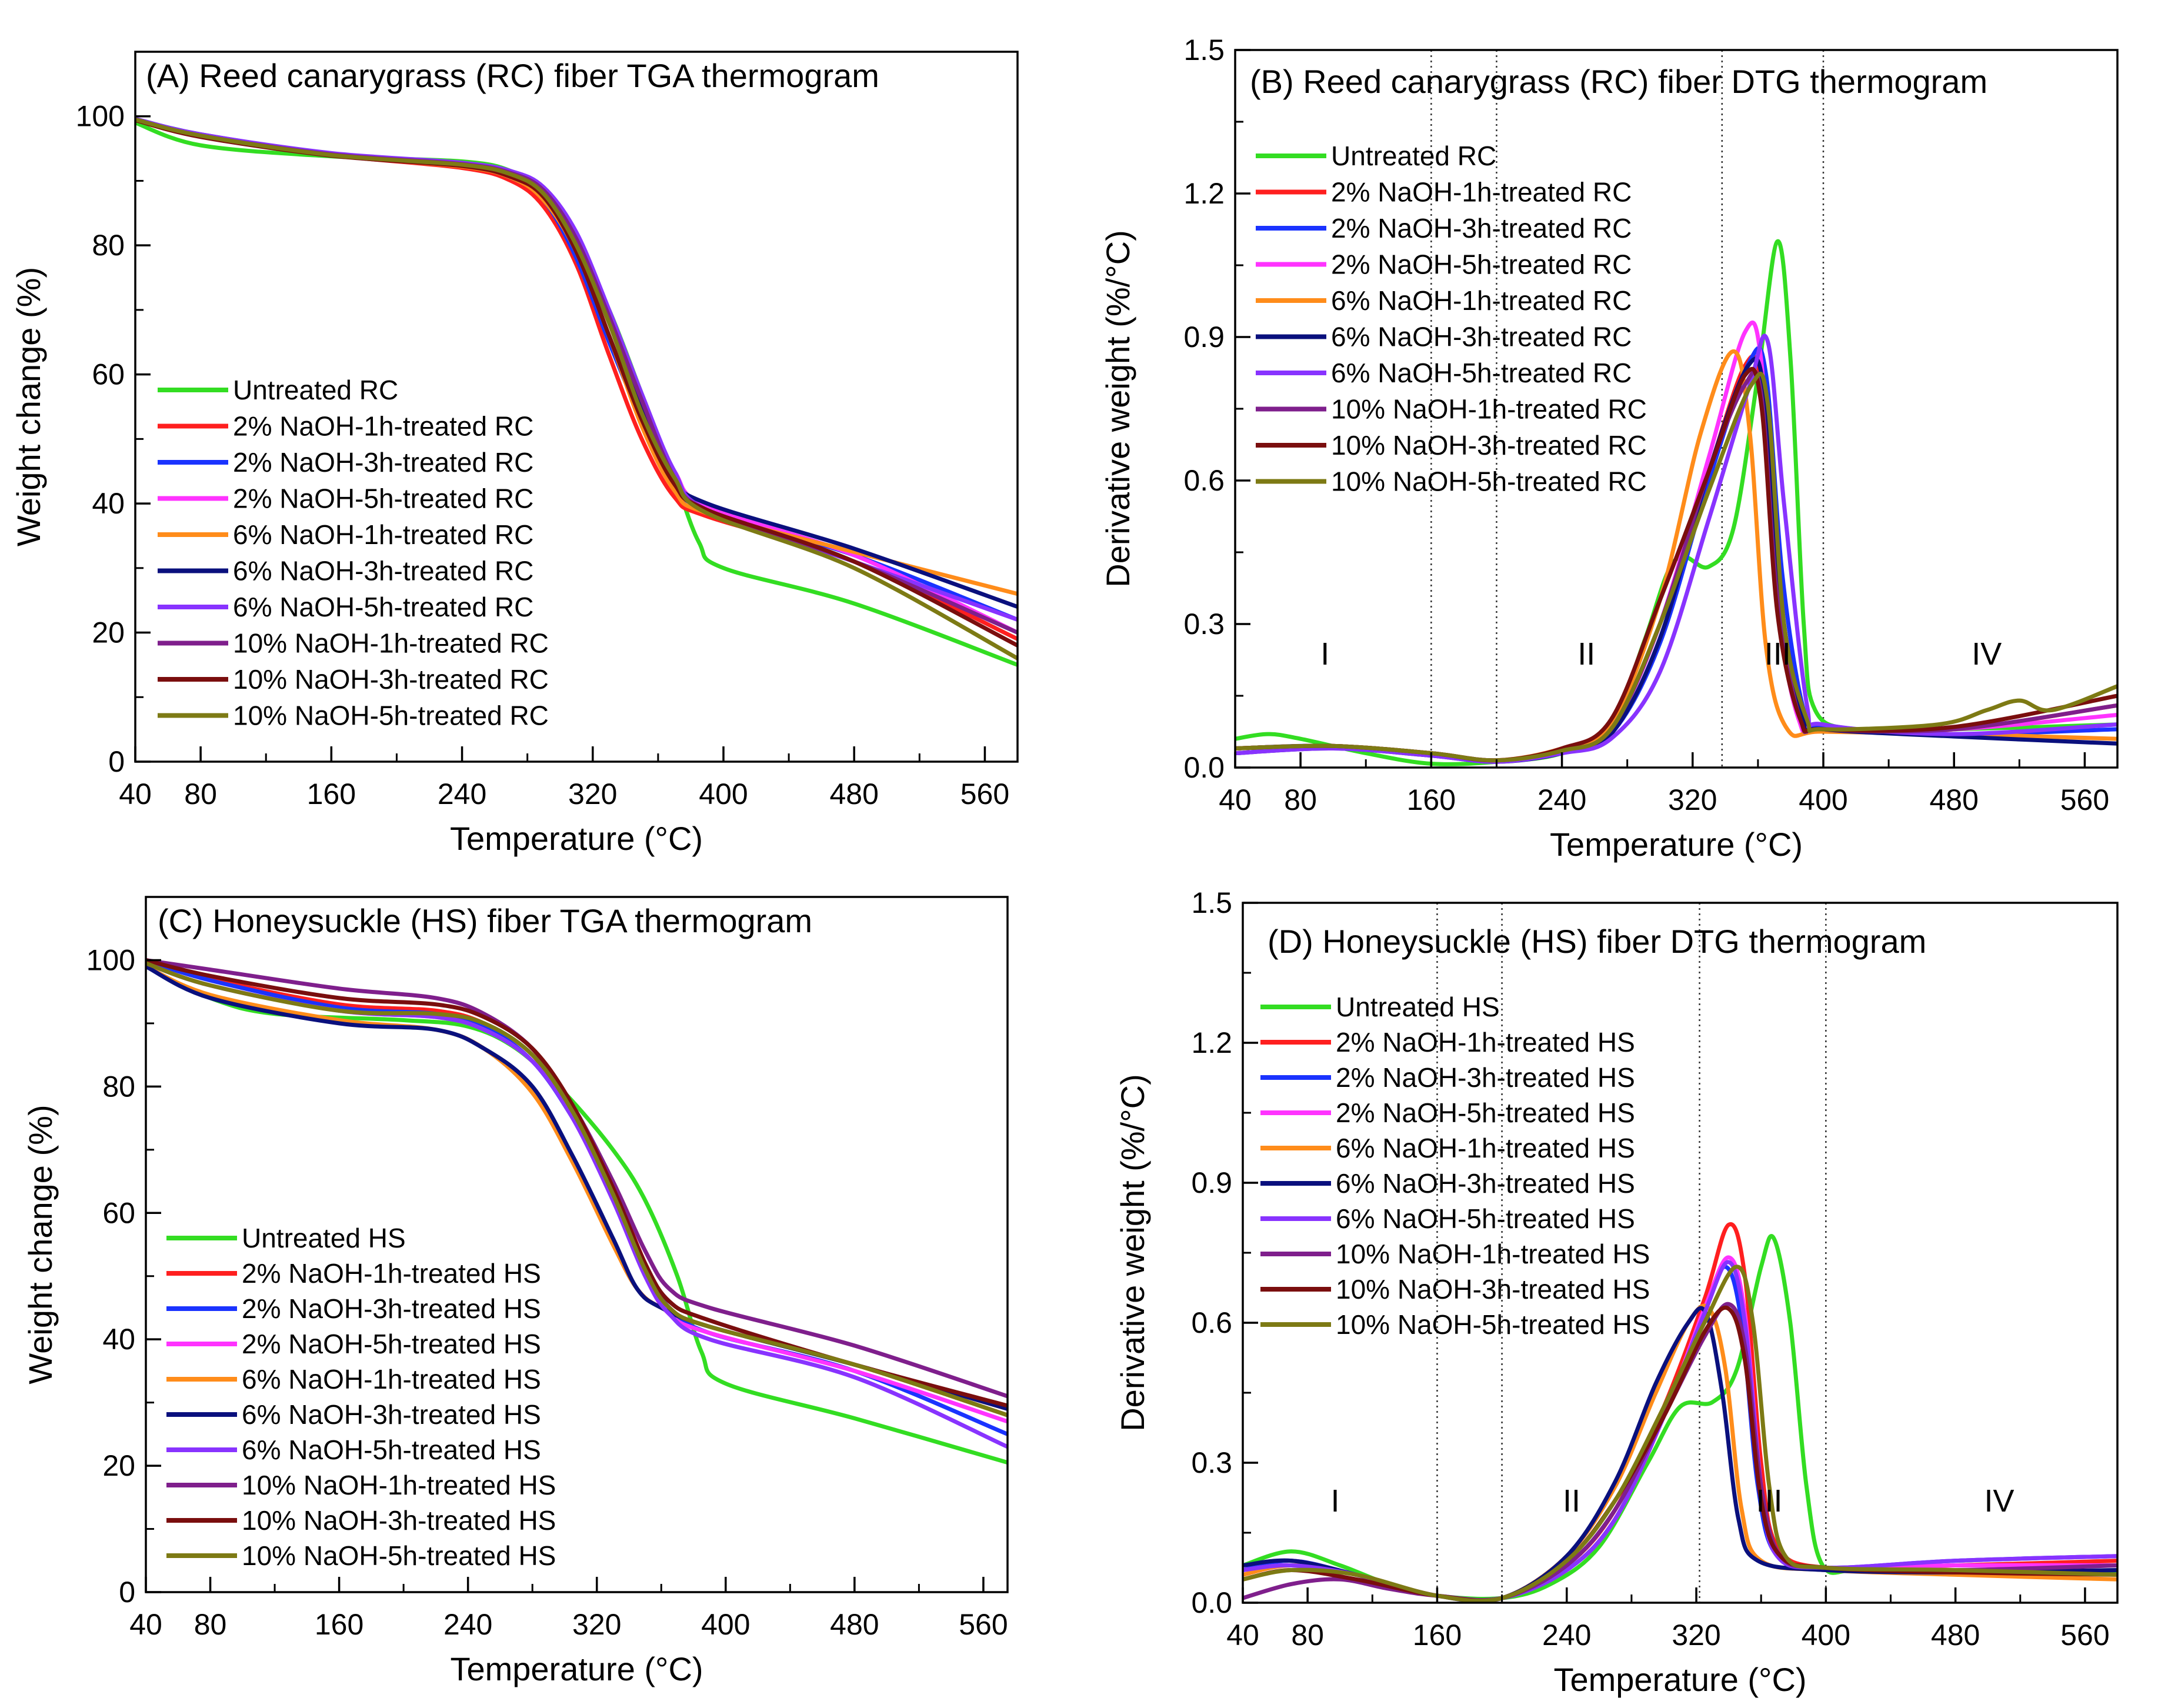 The height and width of the screenshot is (1708, 2158). Describe the element at coordinates (391, 1379) in the screenshot. I see `legend-entry: 6% NaOH-1h-treated HS` at that location.